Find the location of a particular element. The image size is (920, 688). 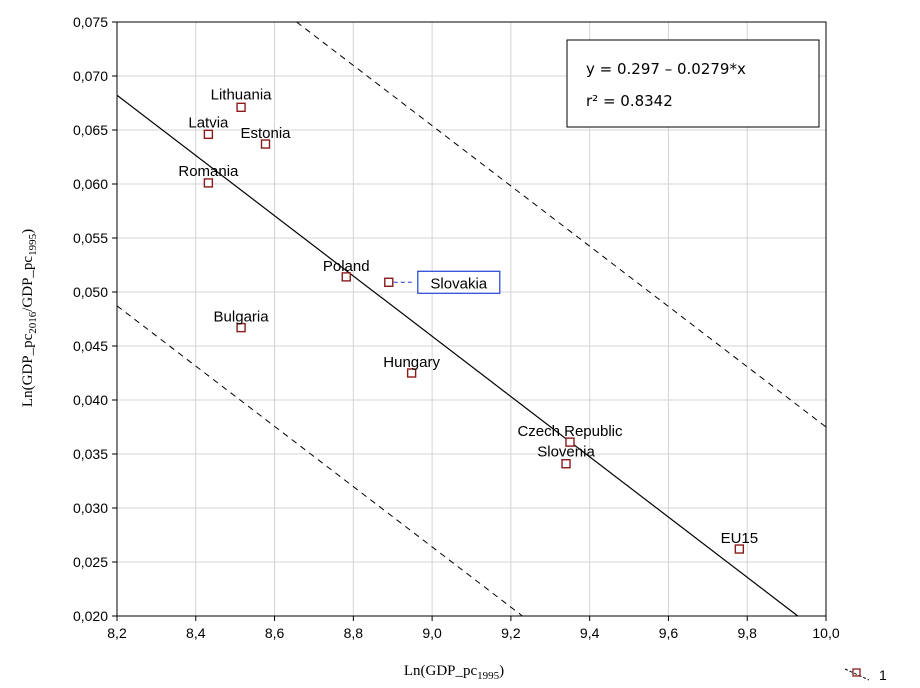

y-tick-label: 0,025 is located at coordinates (90, 562).